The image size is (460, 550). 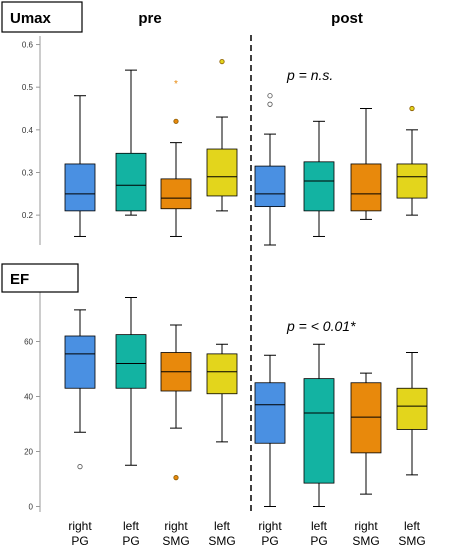 I want to click on ef-box-post-left-smg, so click(x=412, y=414).